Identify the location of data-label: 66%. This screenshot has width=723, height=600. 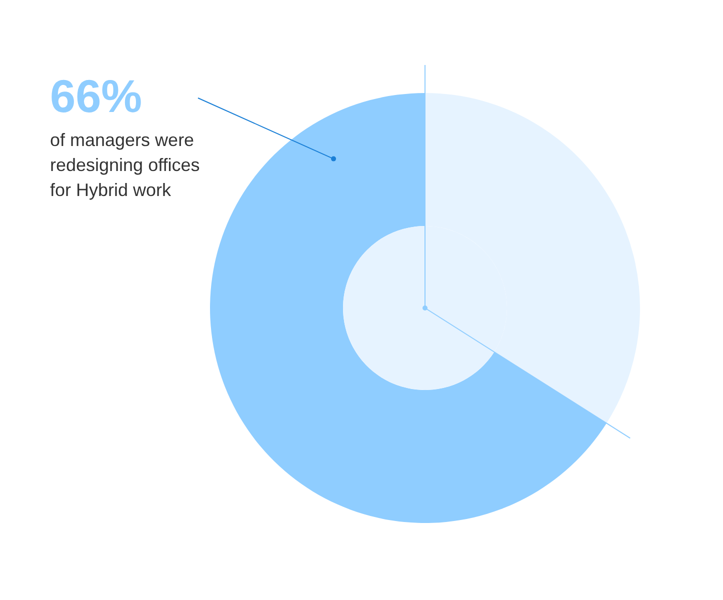
(96, 96).